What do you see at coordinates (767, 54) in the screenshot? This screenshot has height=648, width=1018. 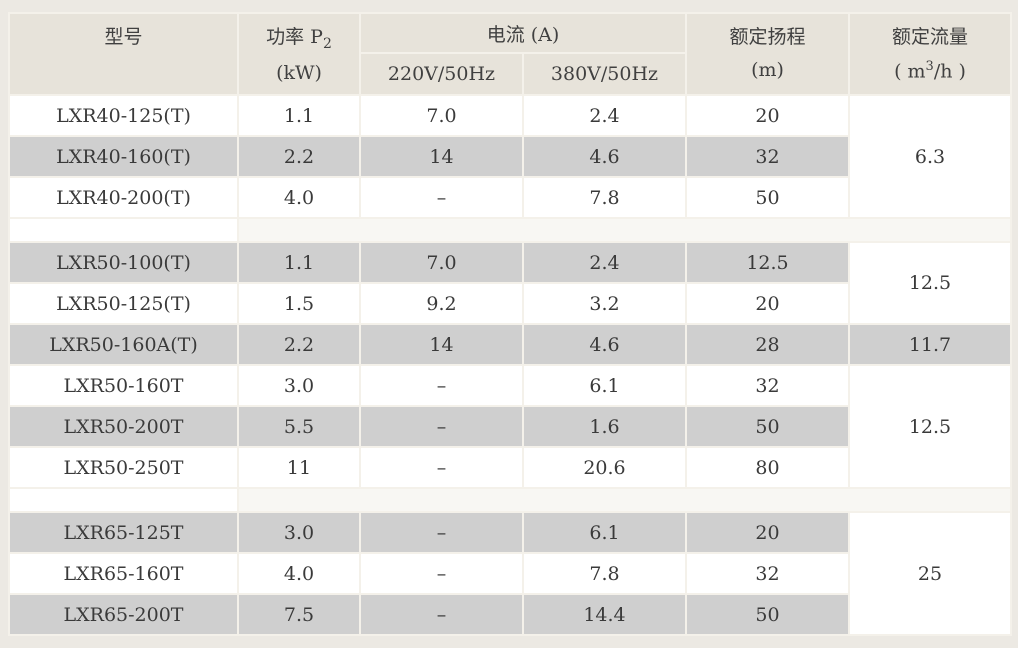 I see `header-rated-head: 额定扬程 (m)` at bounding box center [767, 54].